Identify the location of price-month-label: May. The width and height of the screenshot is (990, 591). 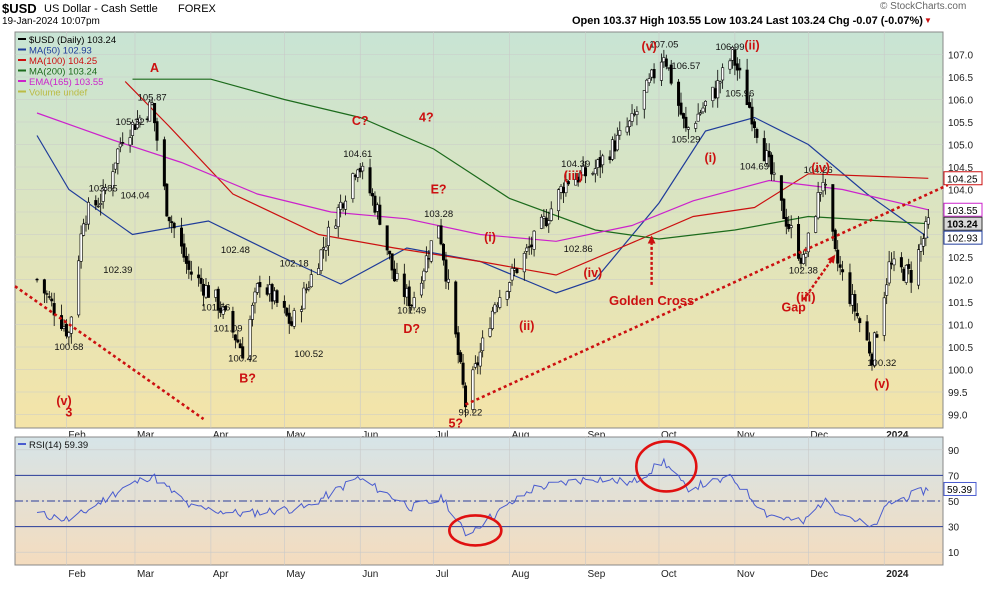
(295, 434).